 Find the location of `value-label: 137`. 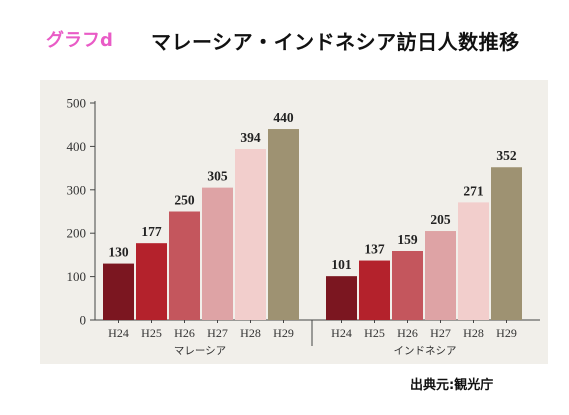

value-label: 137 is located at coordinates (374, 249).